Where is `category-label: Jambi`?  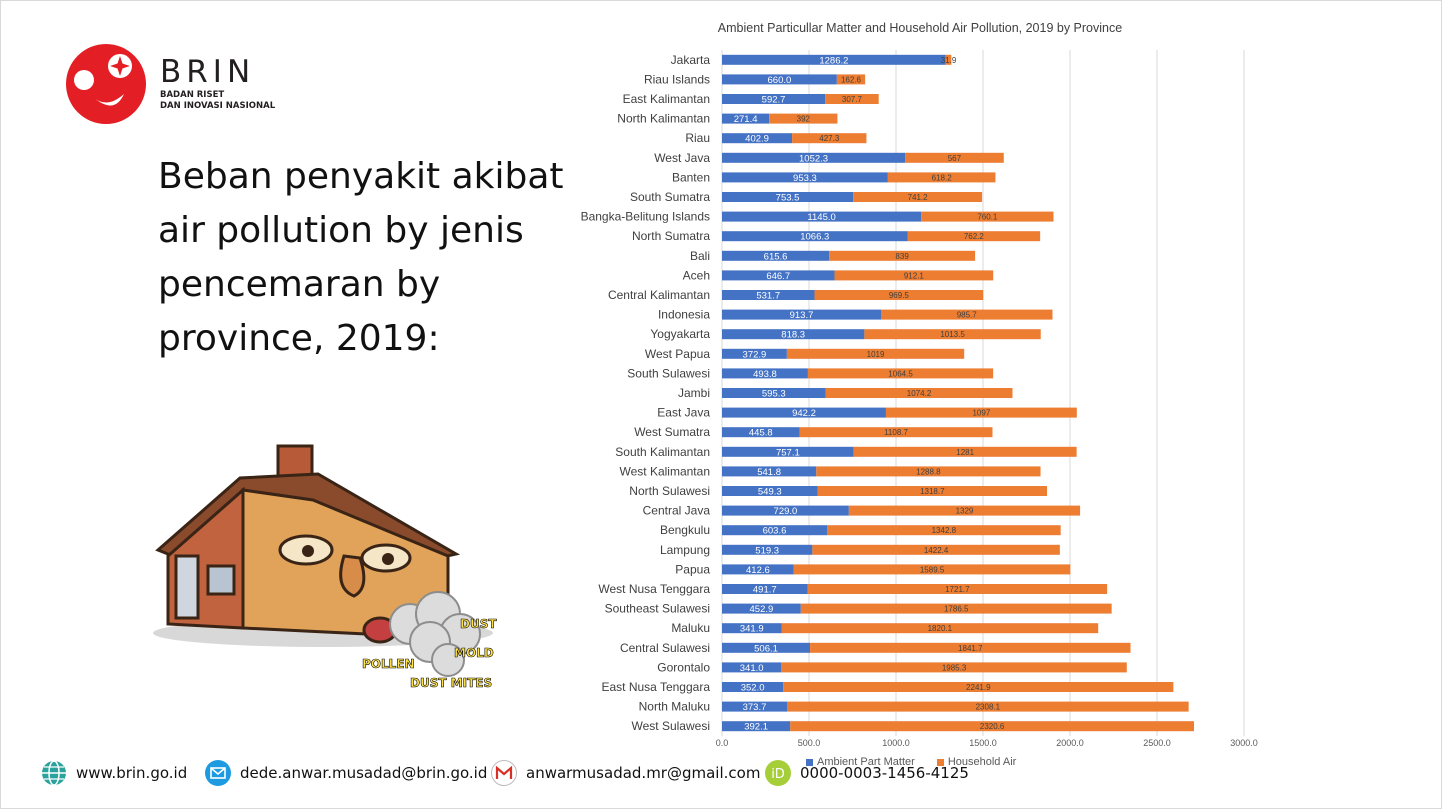 category-label: Jambi is located at coordinates (694, 393).